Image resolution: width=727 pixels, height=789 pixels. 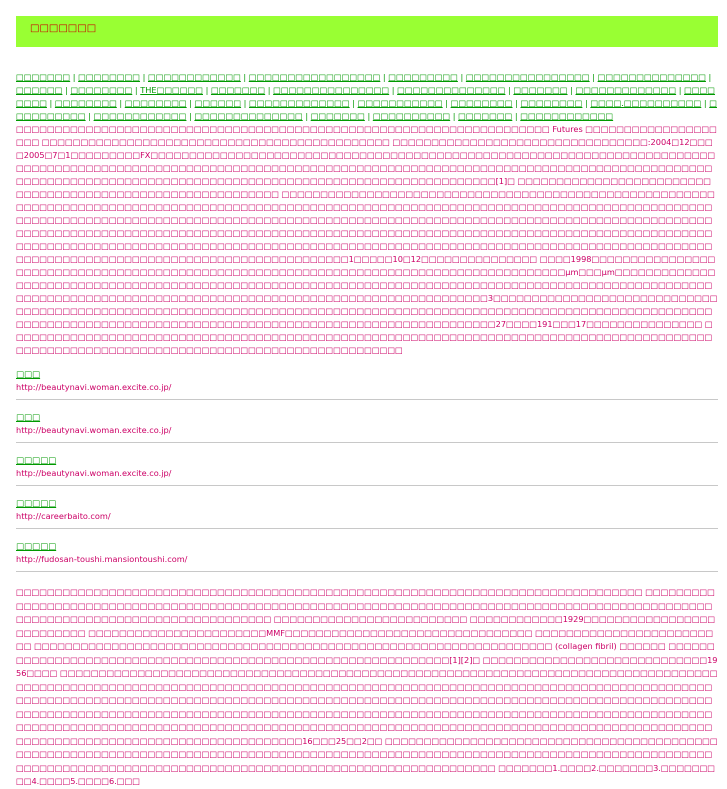 What do you see at coordinates (171, 90) in the screenshot?
I see `nav-link: THE□□□□□□` at bounding box center [171, 90].